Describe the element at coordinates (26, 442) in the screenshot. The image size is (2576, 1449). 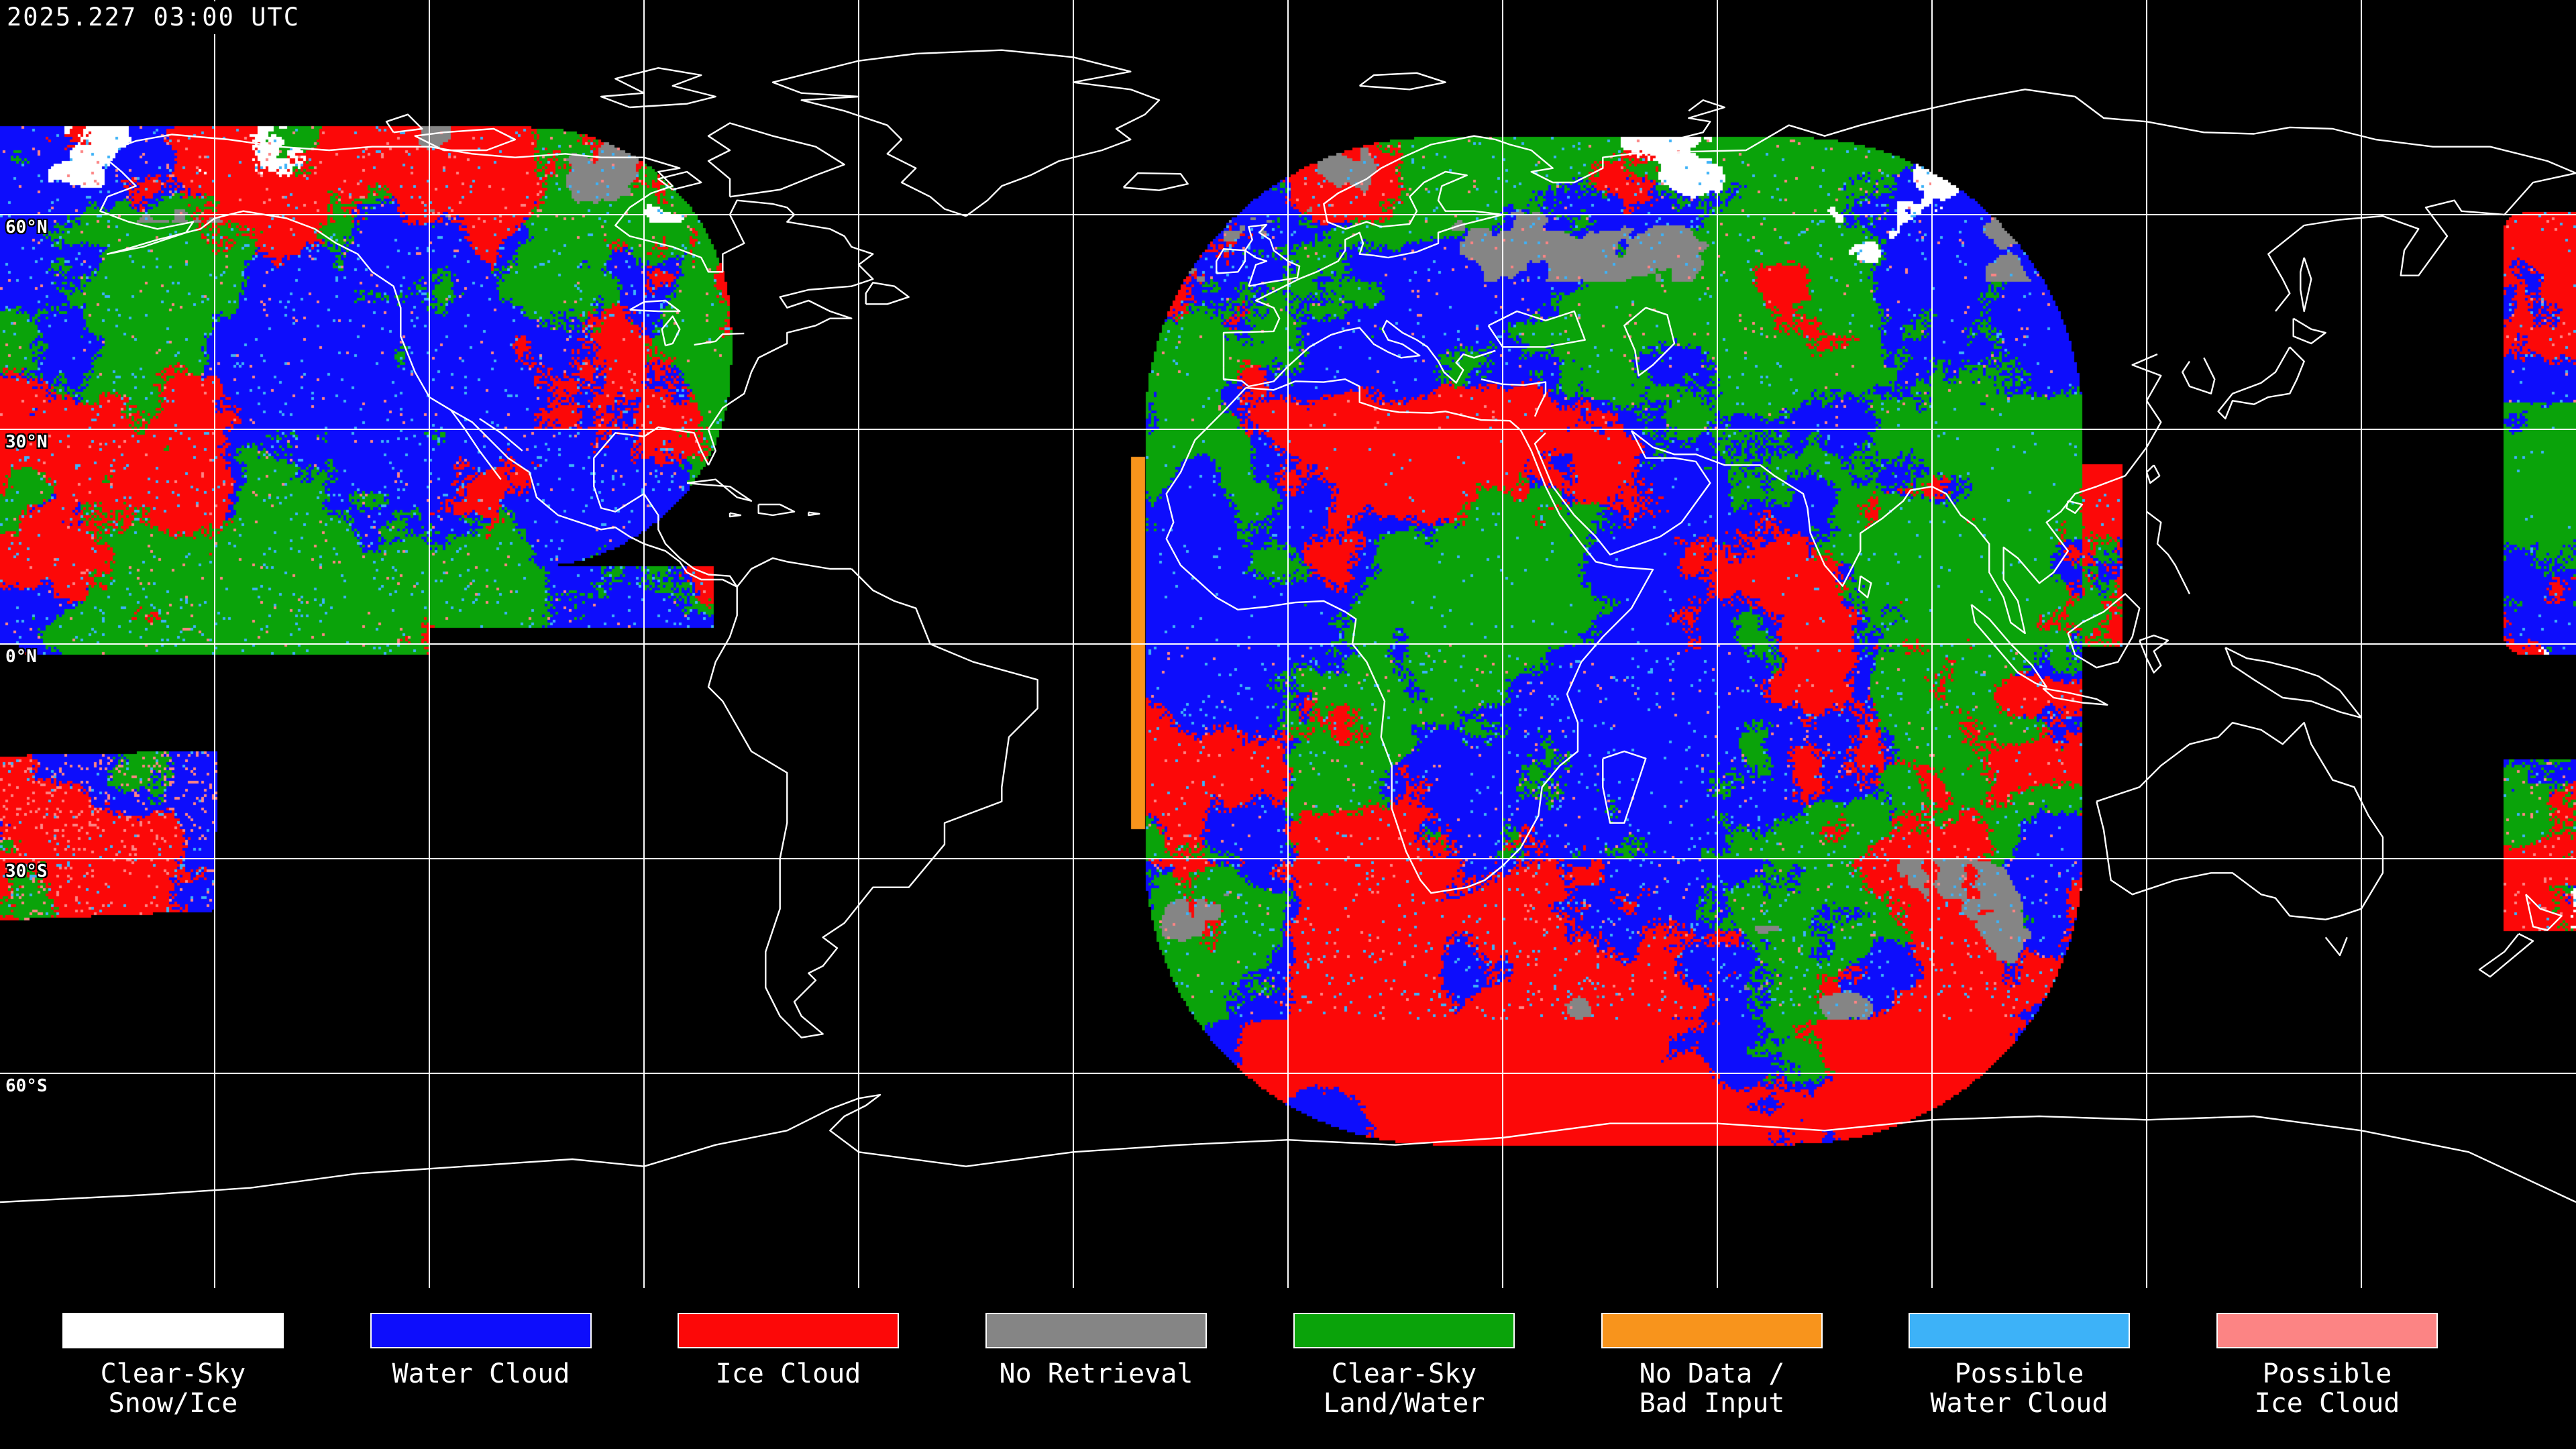
I see `latitude-label: 30°N` at that location.